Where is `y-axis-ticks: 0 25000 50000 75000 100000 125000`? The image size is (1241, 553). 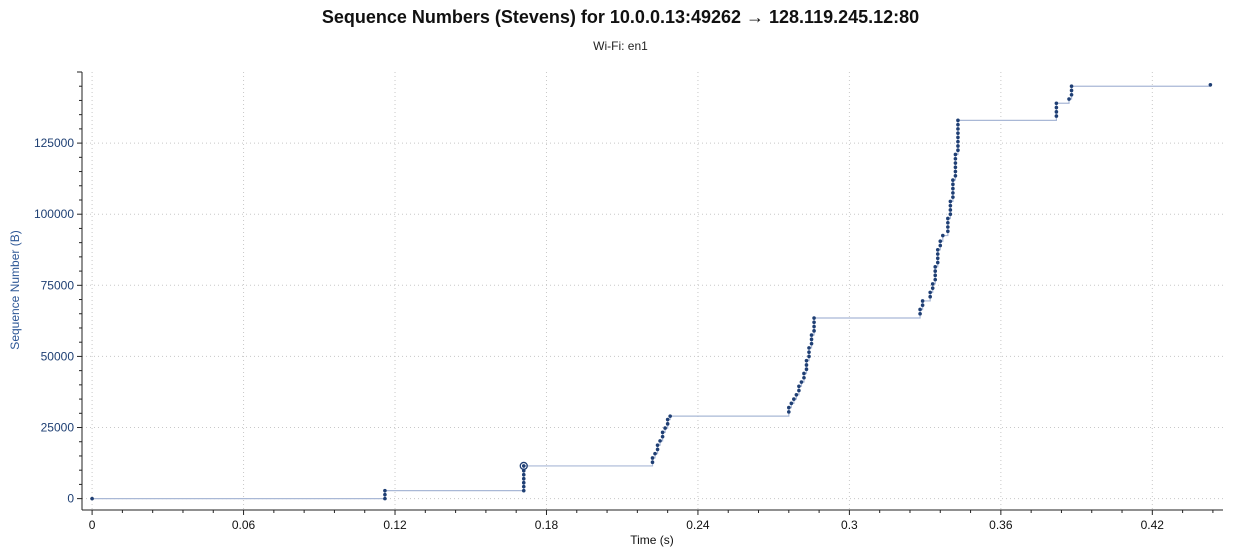
y-axis-ticks: 0 25000 50000 75000 100000 125000 is located at coordinates (58, 288).